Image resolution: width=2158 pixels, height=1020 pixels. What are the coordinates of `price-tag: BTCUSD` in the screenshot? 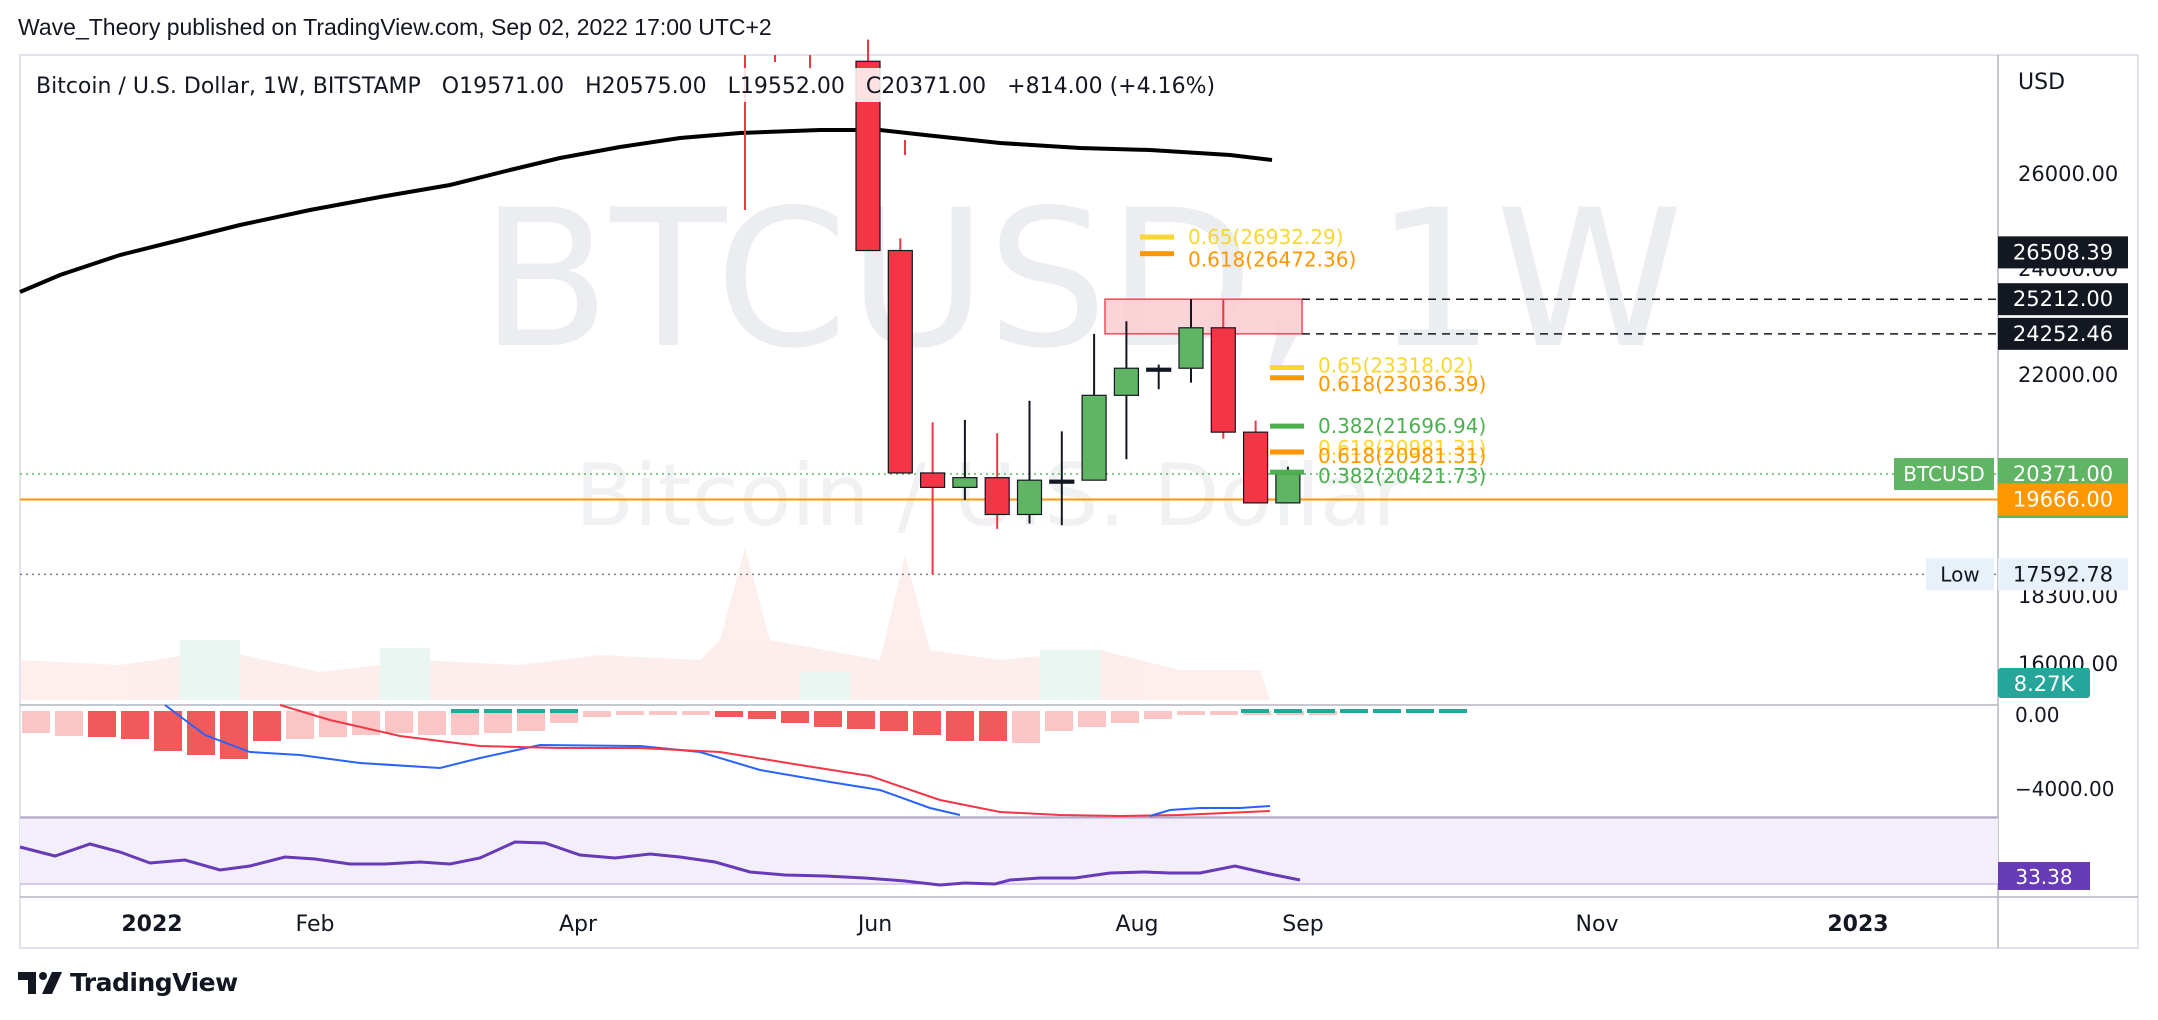 It's located at (1943, 474).